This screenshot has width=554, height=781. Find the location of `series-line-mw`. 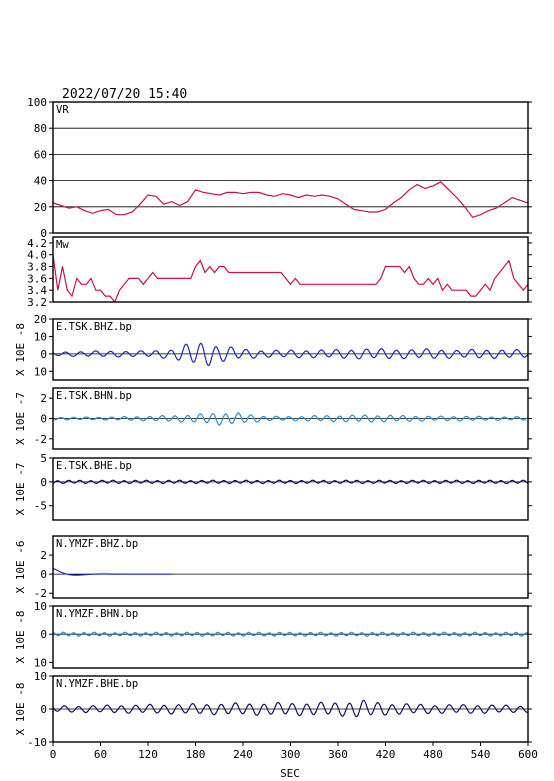

series-line-mw is located at coordinates (290, 279).